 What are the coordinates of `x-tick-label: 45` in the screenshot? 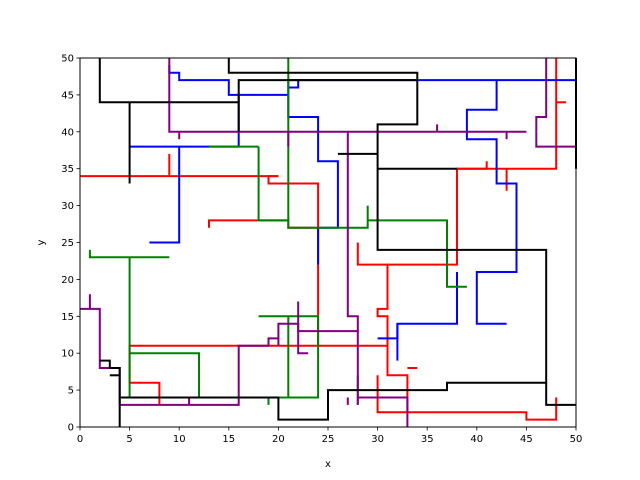 It's located at (526, 439).